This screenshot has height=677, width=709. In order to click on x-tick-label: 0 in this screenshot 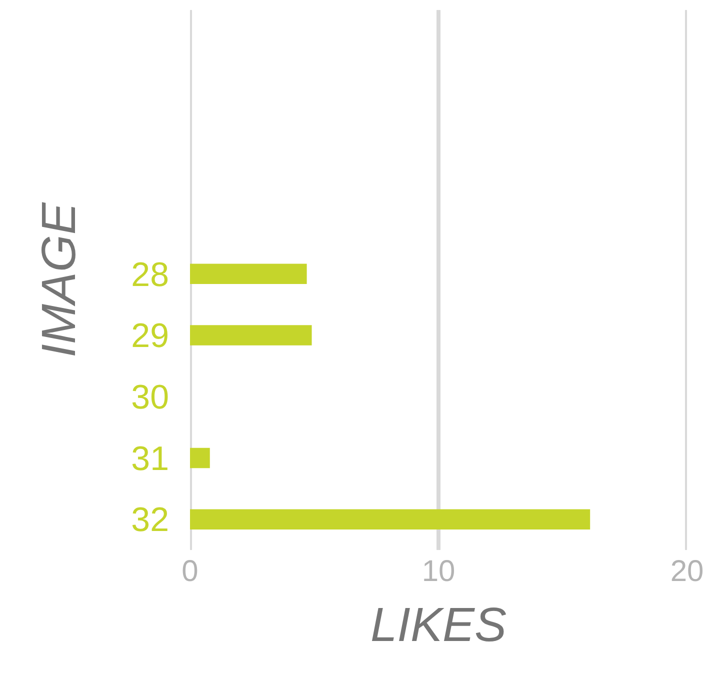, I will do `click(190, 571)`.